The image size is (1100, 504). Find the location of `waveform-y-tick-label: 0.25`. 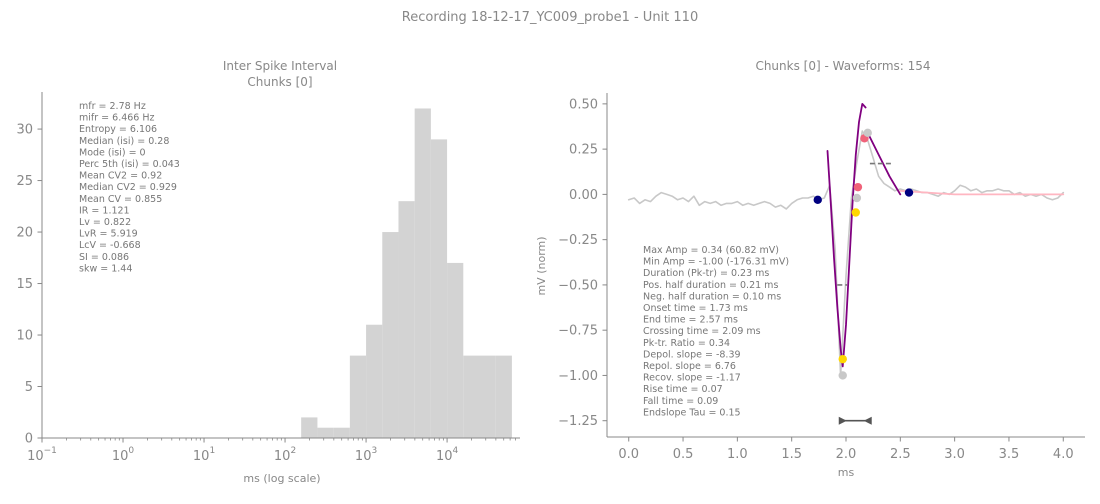

waveform-y-tick-label: 0.25 is located at coordinates (583, 150).